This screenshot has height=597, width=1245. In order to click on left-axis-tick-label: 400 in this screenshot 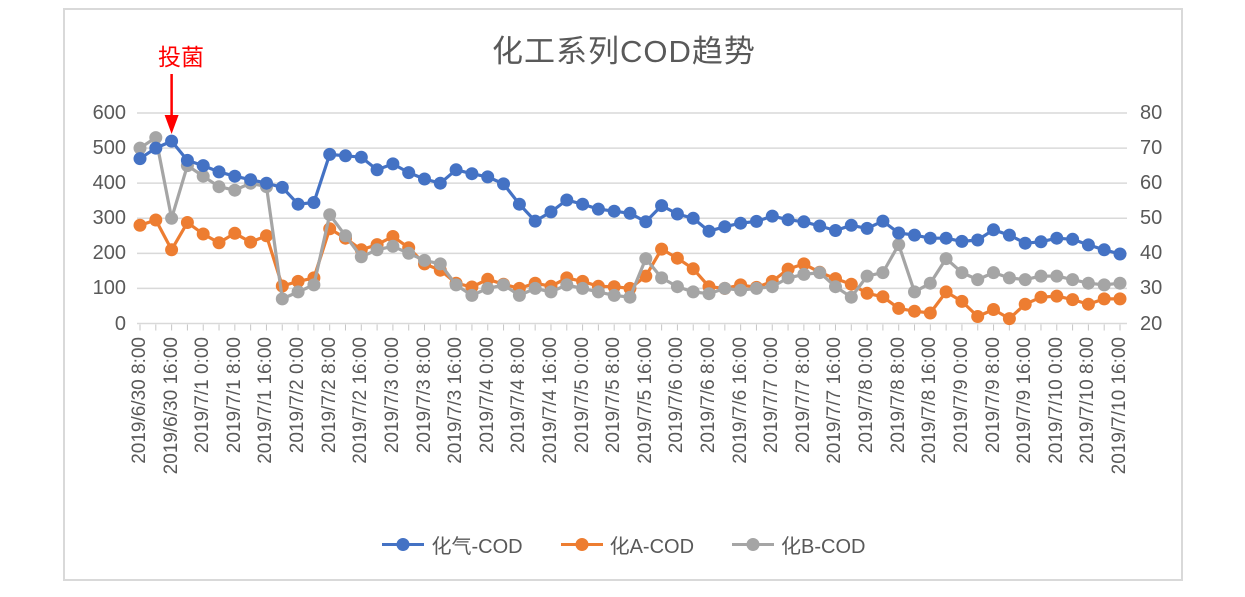, I will do `click(109, 183)`.